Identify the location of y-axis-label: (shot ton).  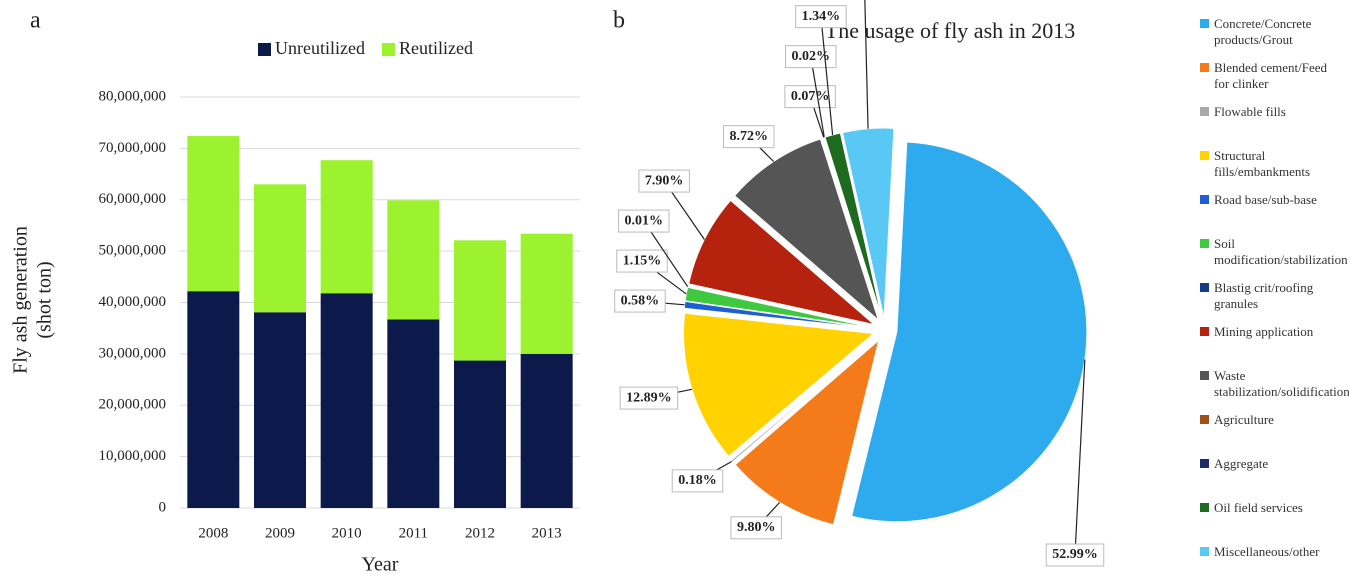
(45, 299).